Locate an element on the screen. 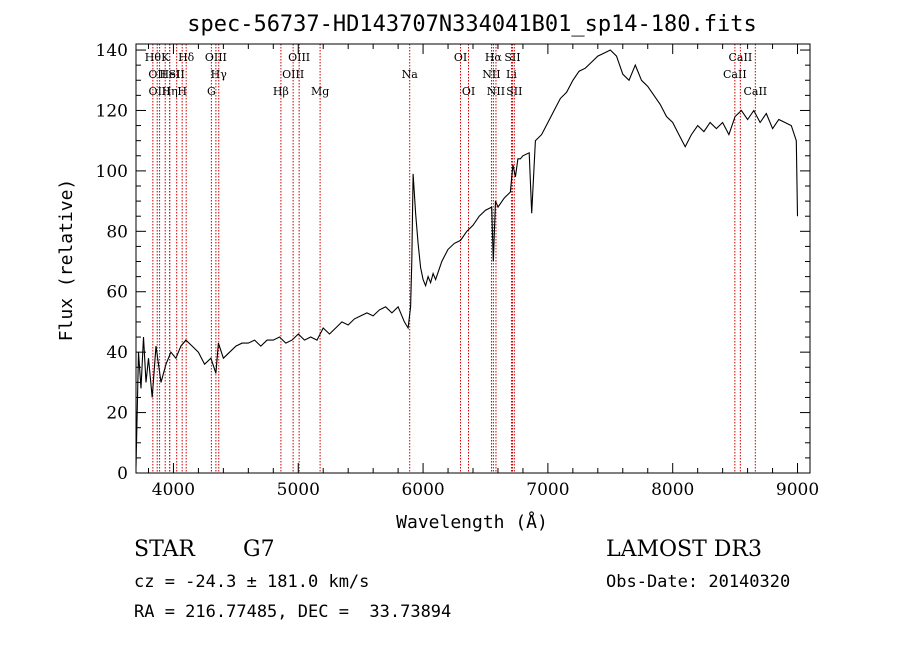 This screenshot has height=649, width=900. line-label-25: CaII is located at coordinates (735, 74).